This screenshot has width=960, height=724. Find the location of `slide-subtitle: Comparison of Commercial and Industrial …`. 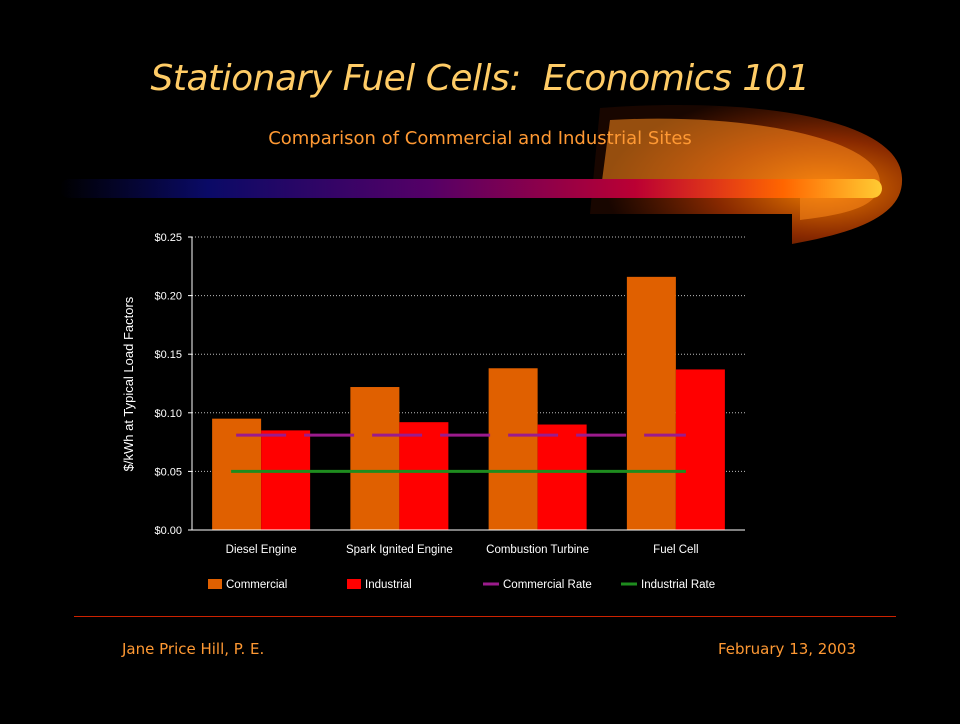

slide-subtitle: Comparison of Commercial and Industrial … is located at coordinates (480, 138).